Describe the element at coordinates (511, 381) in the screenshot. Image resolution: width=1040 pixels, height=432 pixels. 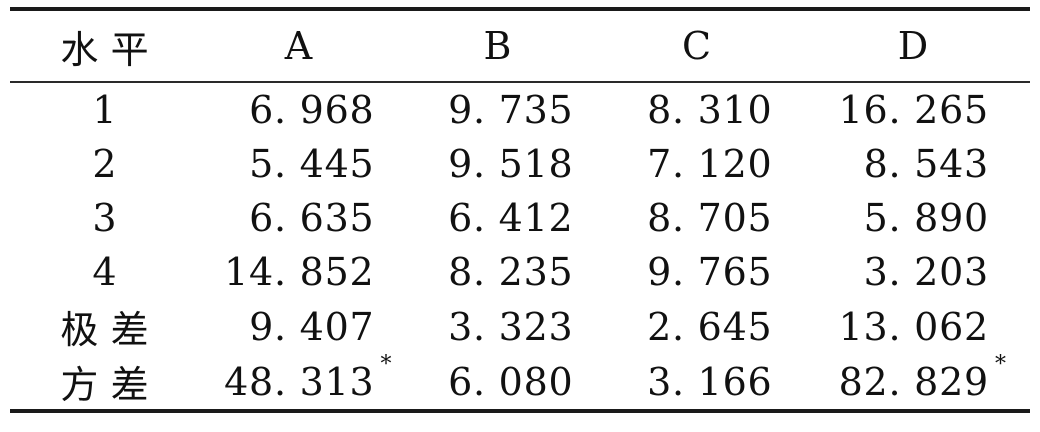
I see `cell-number: 6. 080` at that location.